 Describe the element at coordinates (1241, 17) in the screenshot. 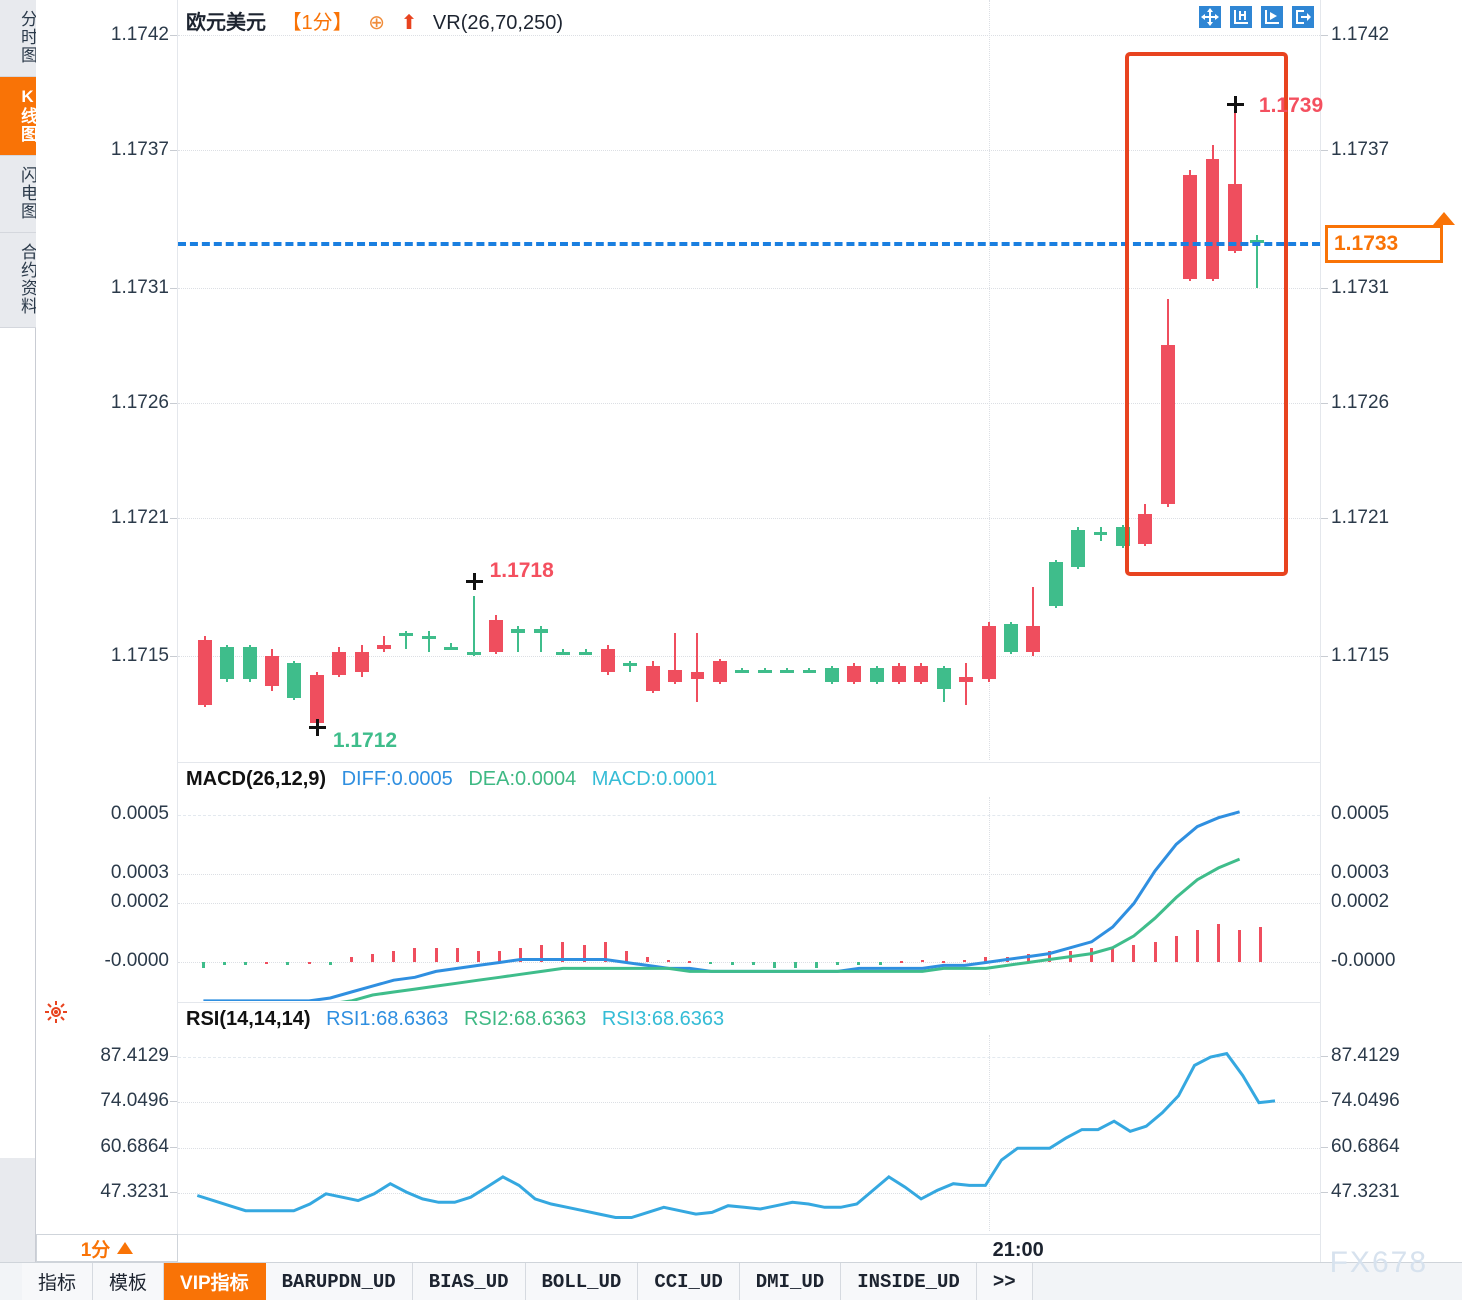

I see `chart-measure-icon` at that location.